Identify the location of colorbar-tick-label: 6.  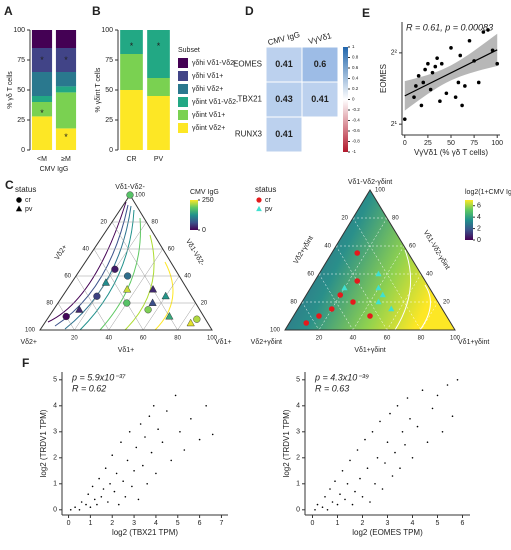
(479, 206).